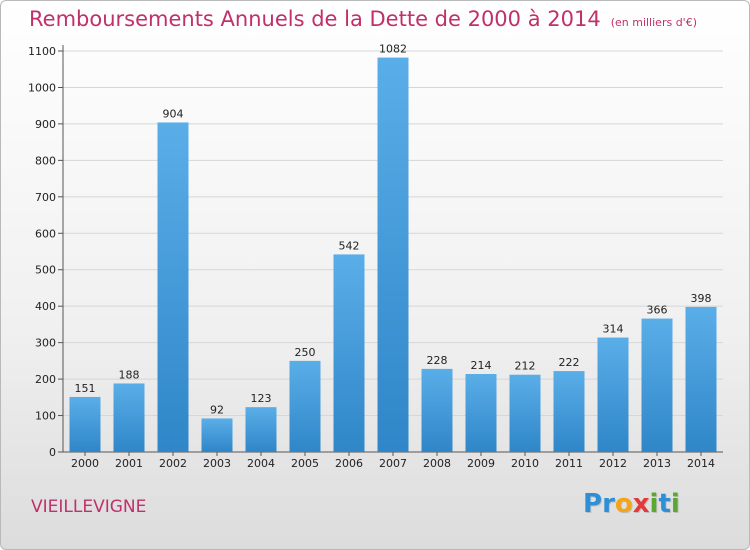  I want to click on x-tick-label: 2004, so click(261, 463).